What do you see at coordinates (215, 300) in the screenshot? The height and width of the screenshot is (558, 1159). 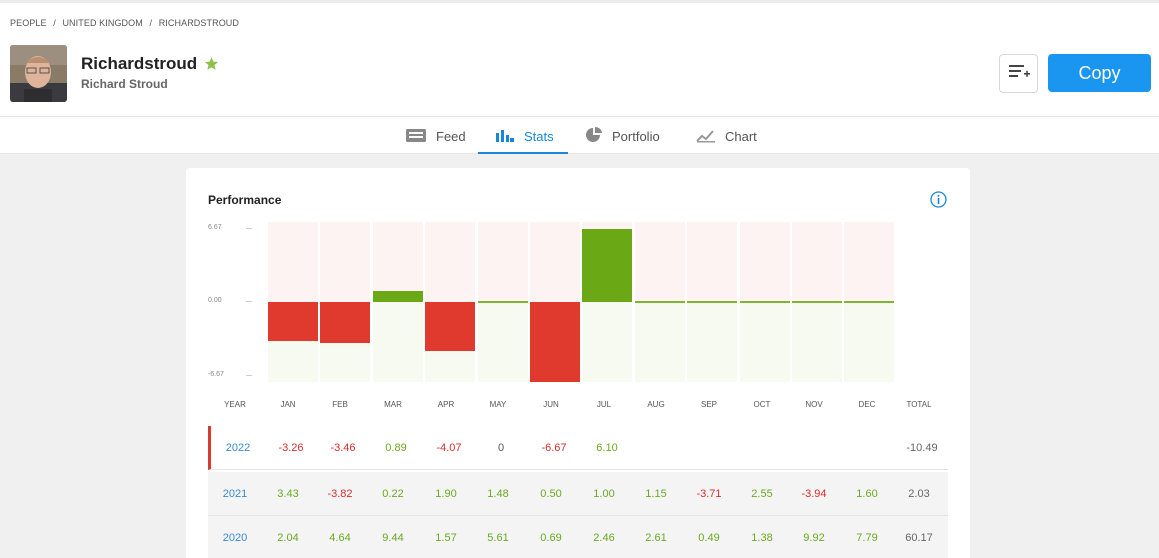 I see `y-axis-label: 0.00` at bounding box center [215, 300].